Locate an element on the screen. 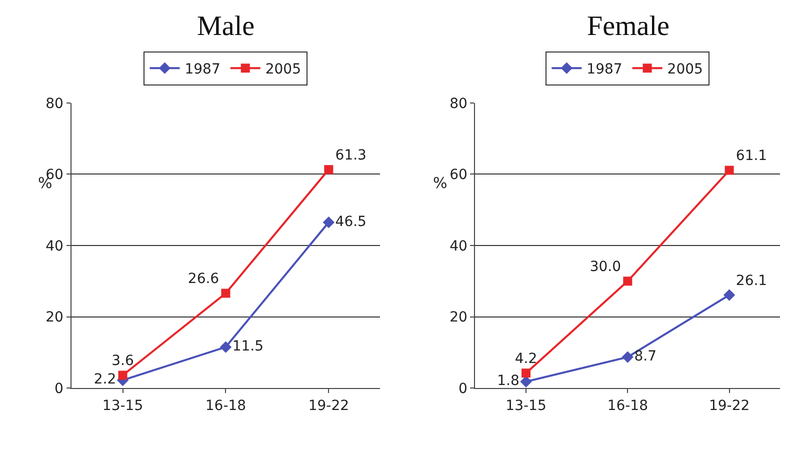  chart-title: Male is located at coordinates (226, 26).